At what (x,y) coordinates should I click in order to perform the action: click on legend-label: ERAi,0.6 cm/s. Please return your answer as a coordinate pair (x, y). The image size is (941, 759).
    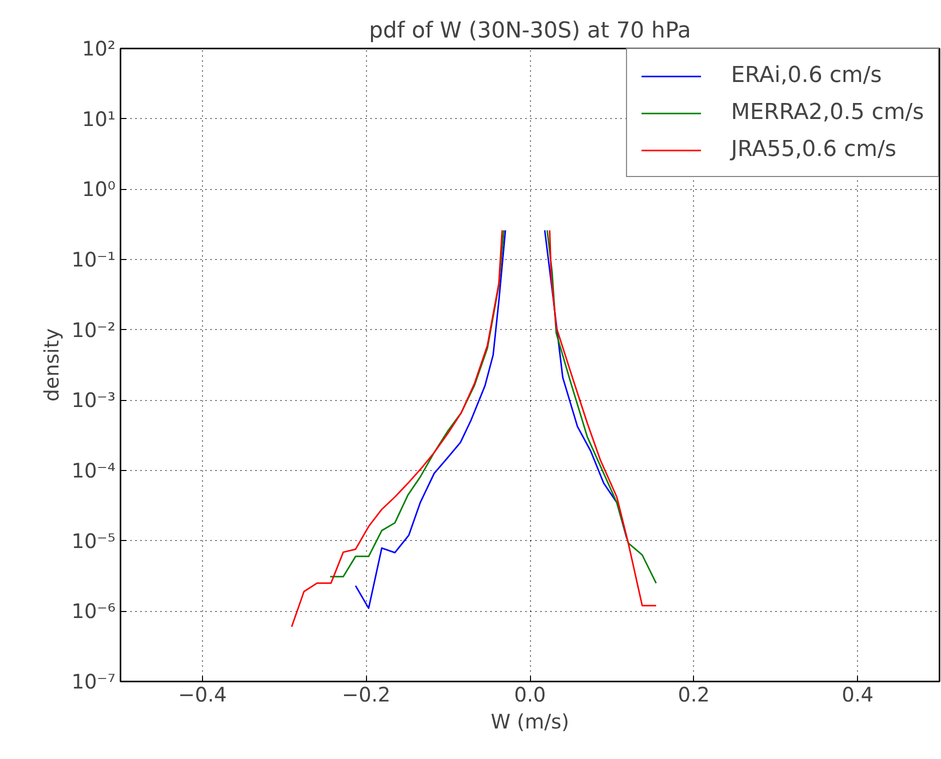
    Looking at the image, I should click on (806, 75).